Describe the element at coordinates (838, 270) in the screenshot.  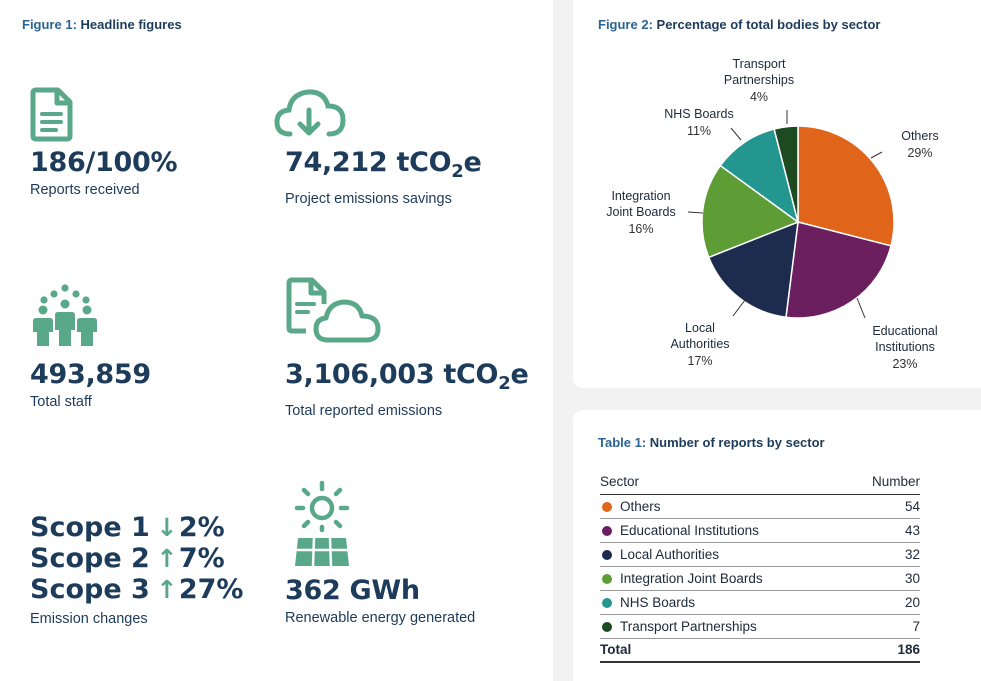
I see `pie-slice-educational-institutions` at that location.